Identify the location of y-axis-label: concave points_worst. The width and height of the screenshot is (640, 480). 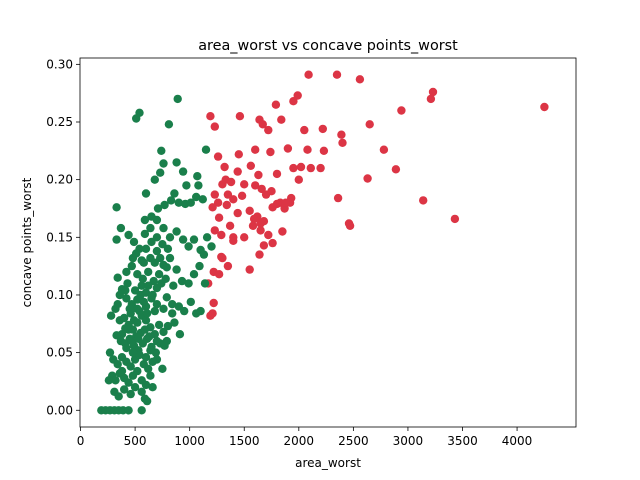
(27, 242).